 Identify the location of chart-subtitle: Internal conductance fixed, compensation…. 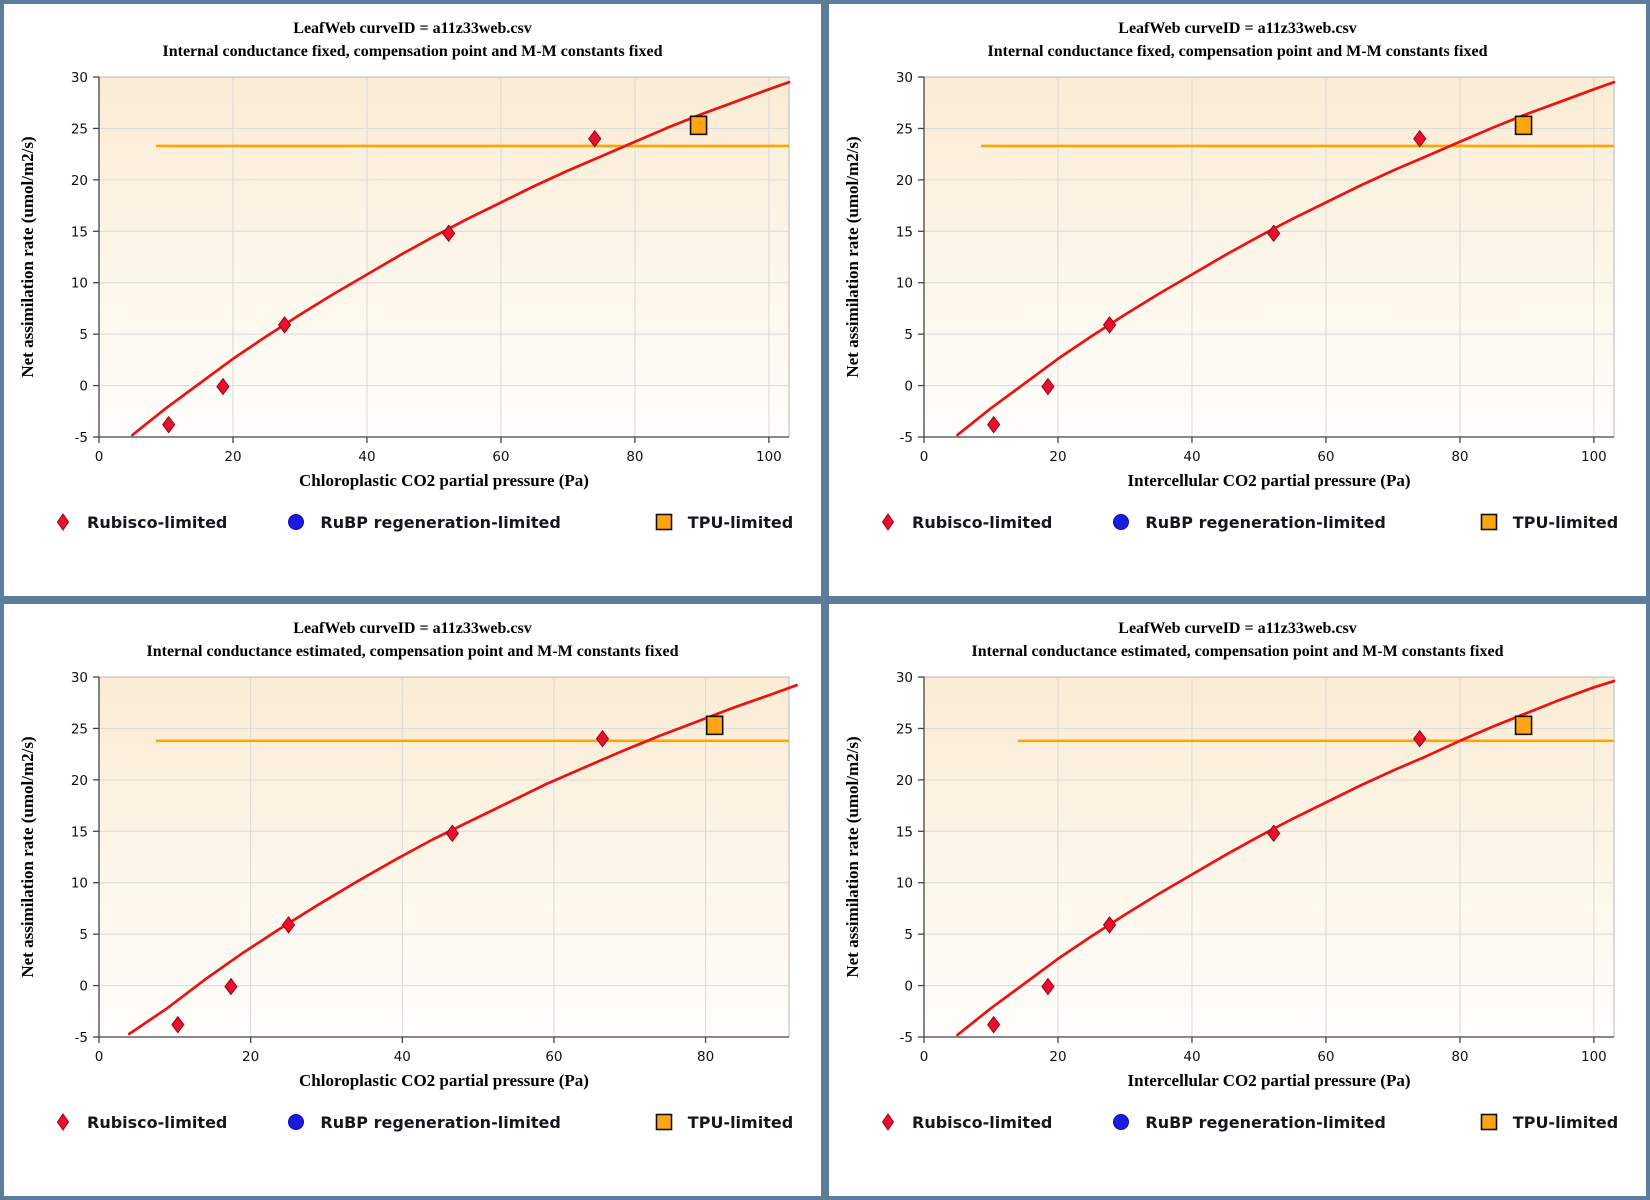
(412, 51).